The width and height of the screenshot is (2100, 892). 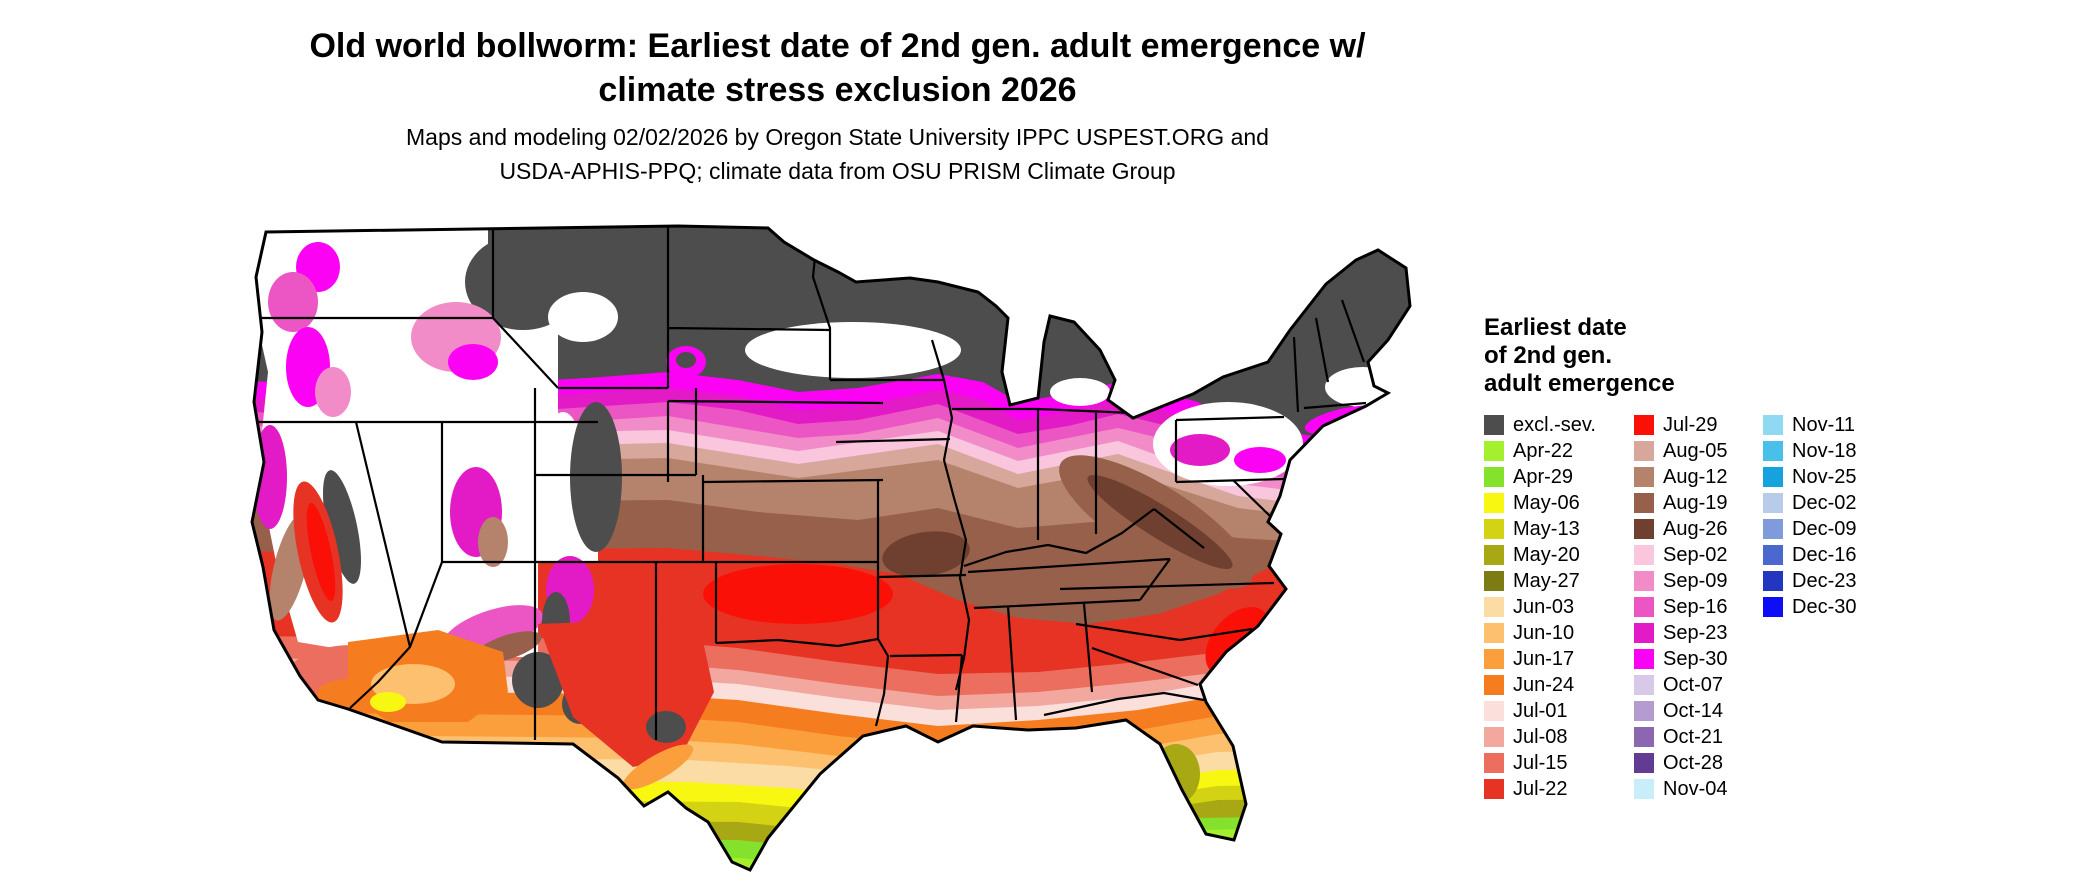 I want to click on legend-label: Sep-30, so click(x=1695, y=658).